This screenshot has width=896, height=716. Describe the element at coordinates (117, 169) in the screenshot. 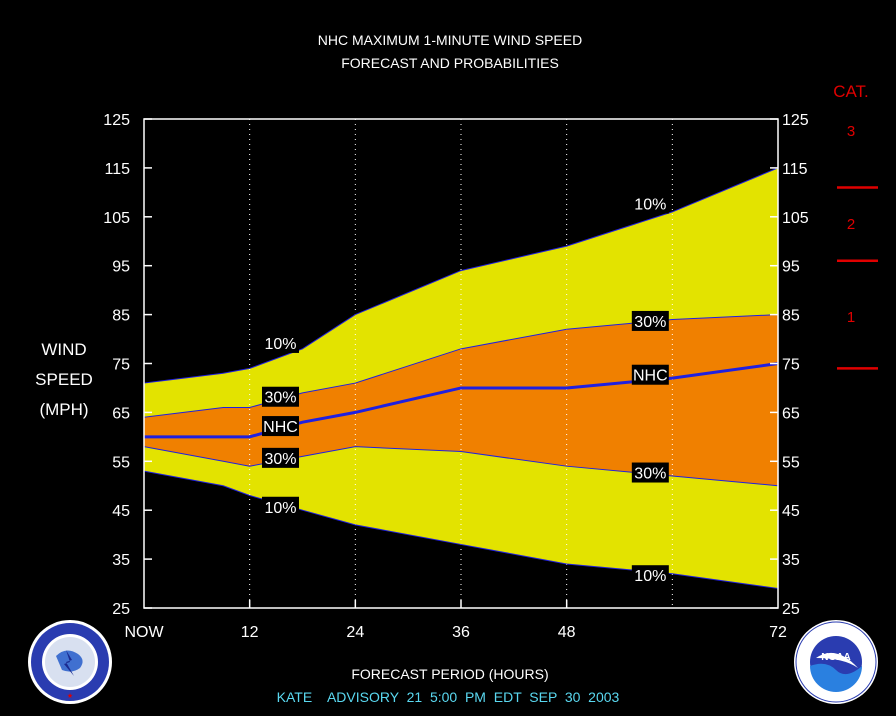

I see `y-tick-label-left-115: 115` at that location.